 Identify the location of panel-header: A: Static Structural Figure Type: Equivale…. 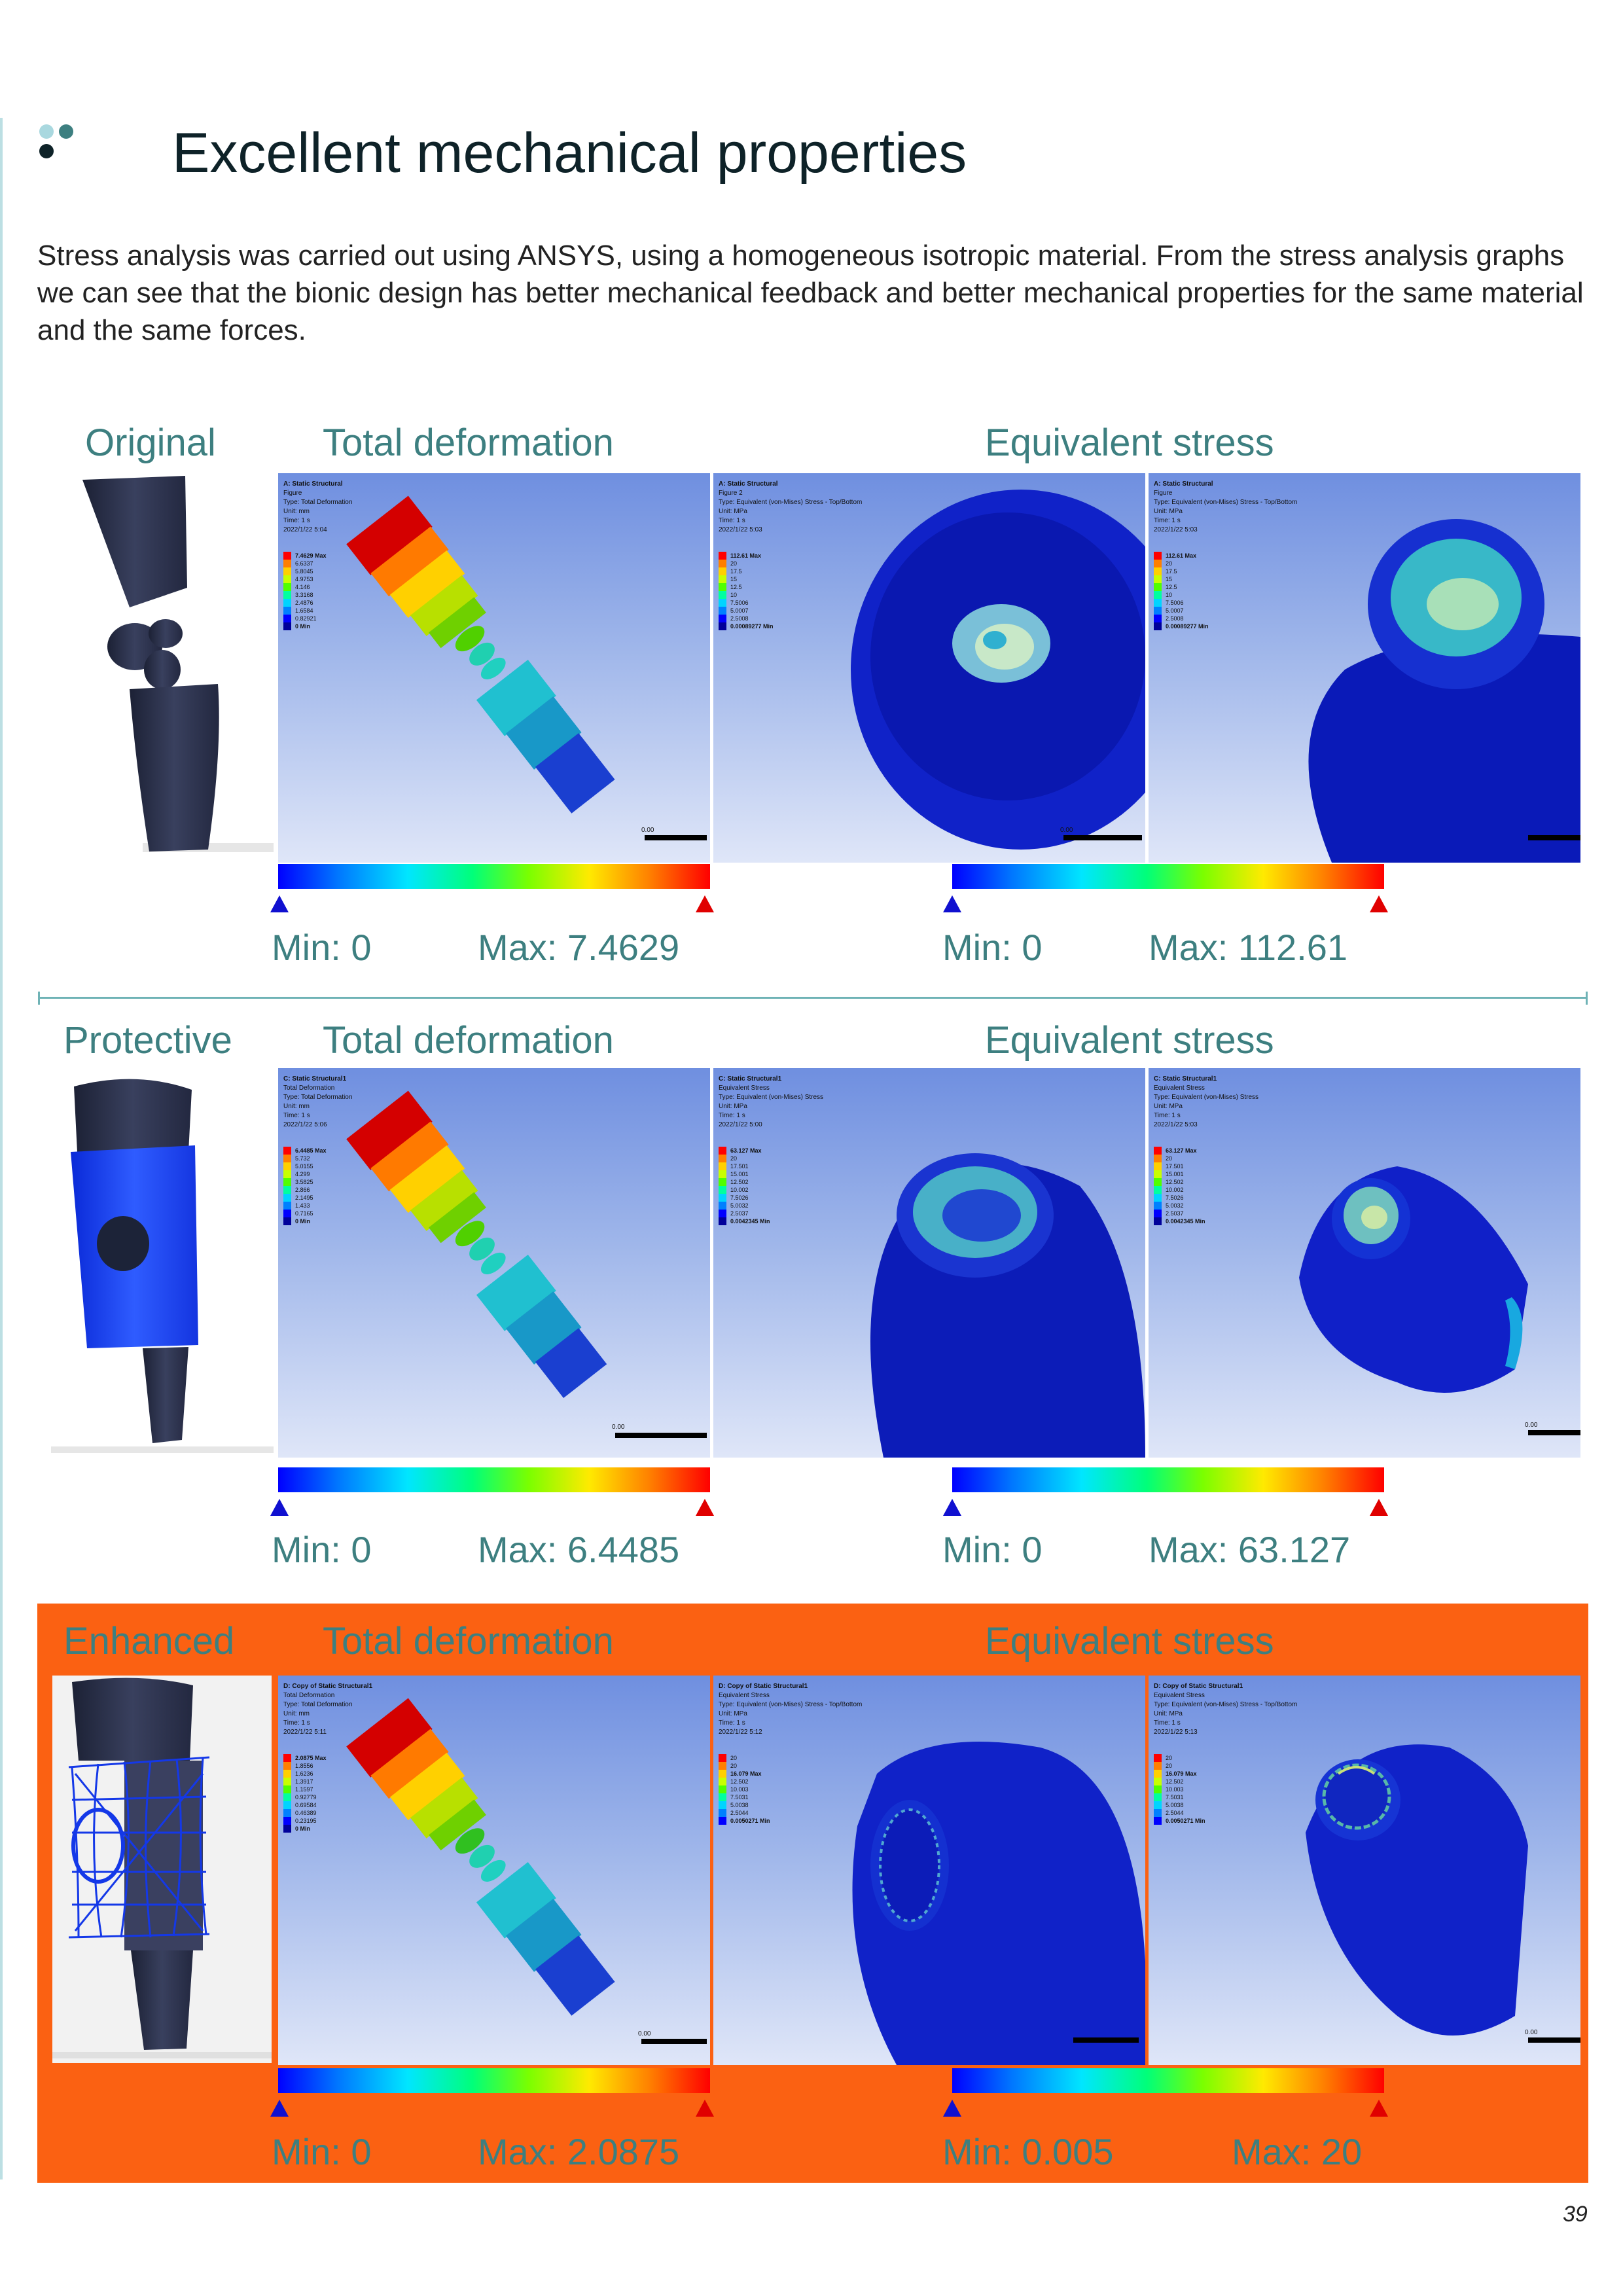
(1226, 506).